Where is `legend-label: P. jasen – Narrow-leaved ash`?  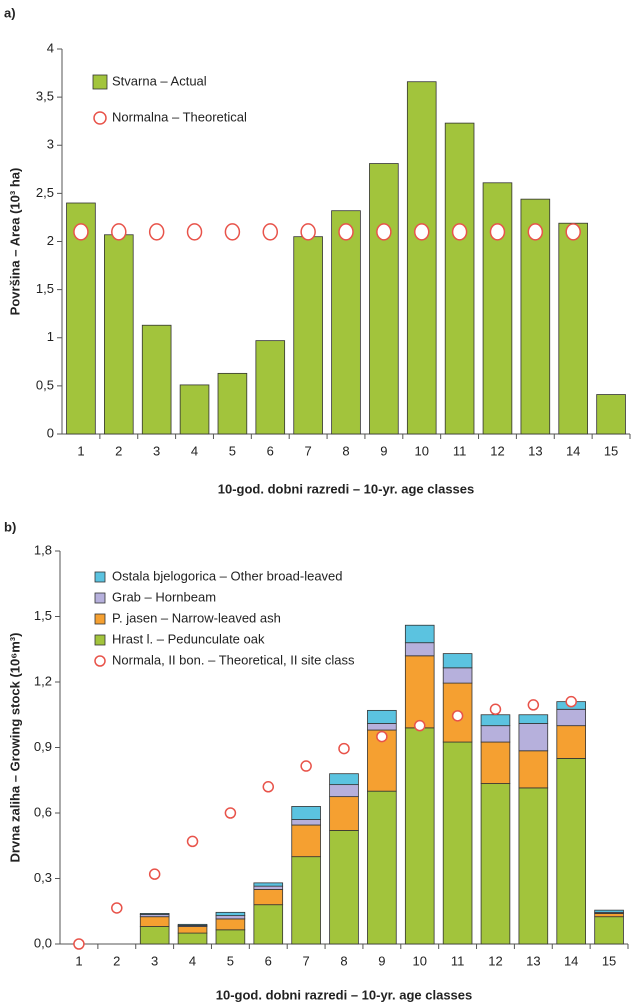
legend-label: P. jasen – Narrow-leaved ash is located at coordinates (196, 617).